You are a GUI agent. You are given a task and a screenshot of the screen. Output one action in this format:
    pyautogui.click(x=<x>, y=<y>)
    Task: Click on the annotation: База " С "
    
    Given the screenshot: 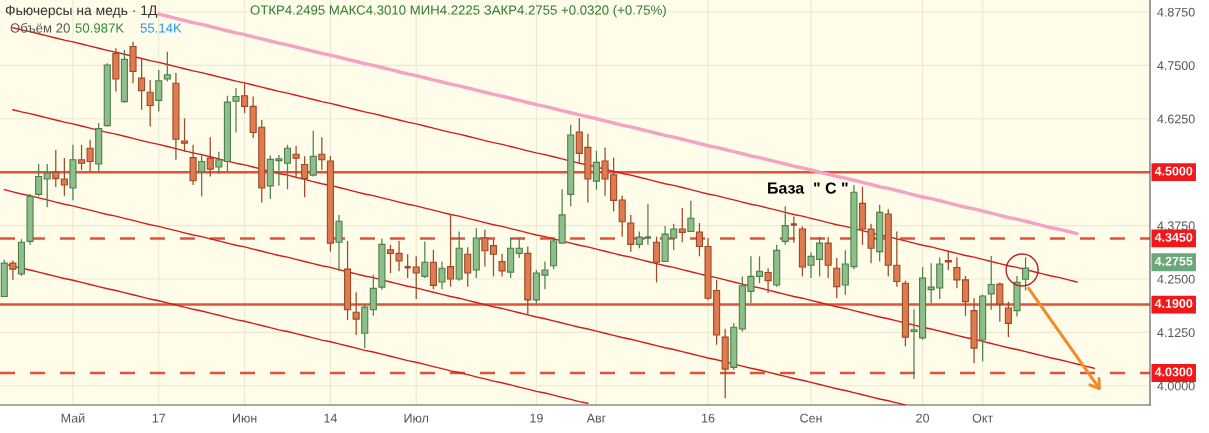 What is the action you would take?
    pyautogui.click(x=808, y=188)
    